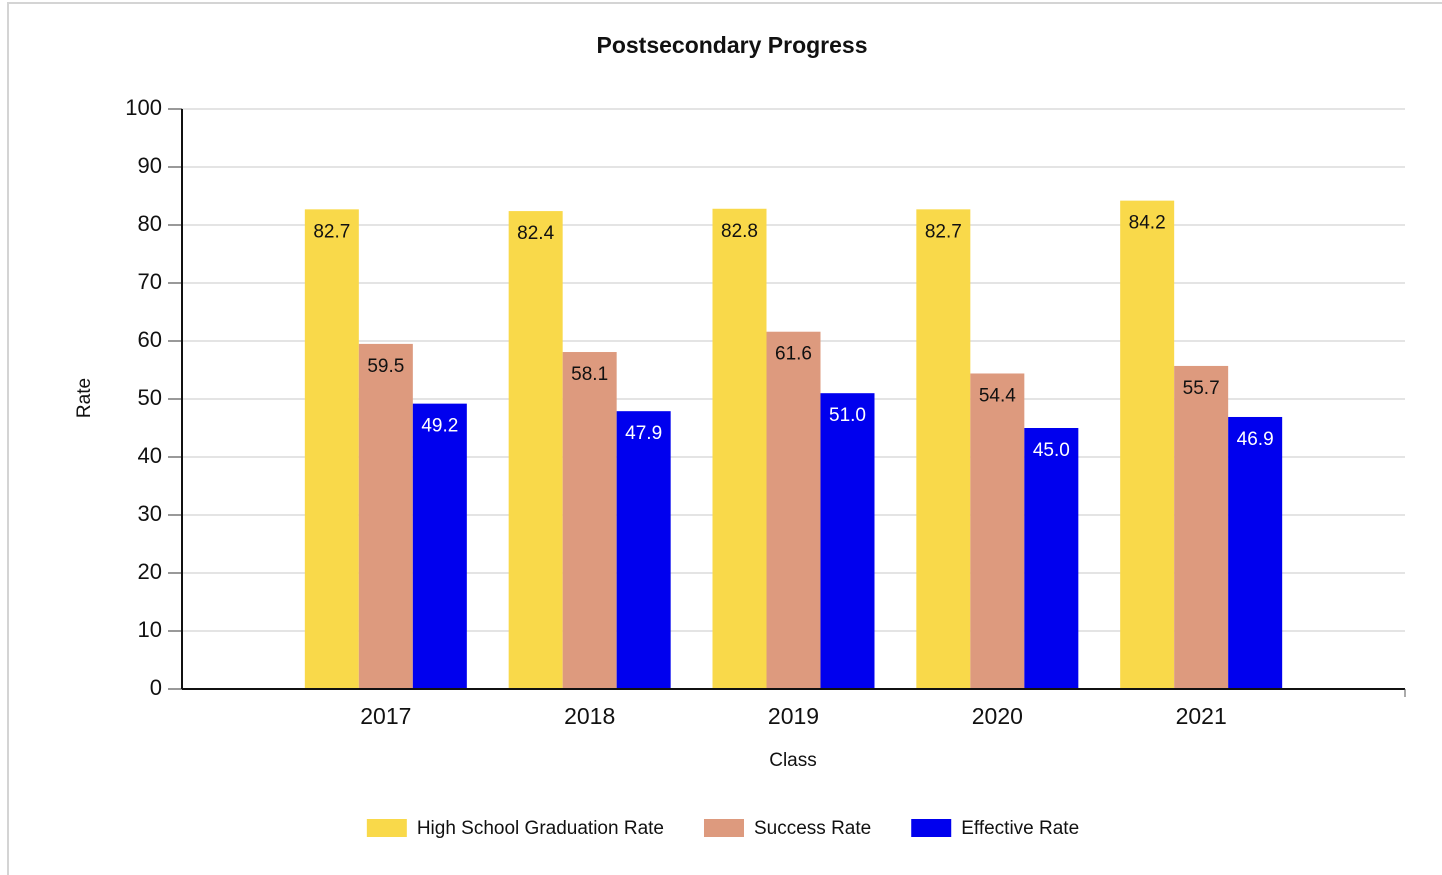 The image size is (1442, 875). What do you see at coordinates (997, 716) in the screenshot?
I see `x-tick-label: 2020` at bounding box center [997, 716].